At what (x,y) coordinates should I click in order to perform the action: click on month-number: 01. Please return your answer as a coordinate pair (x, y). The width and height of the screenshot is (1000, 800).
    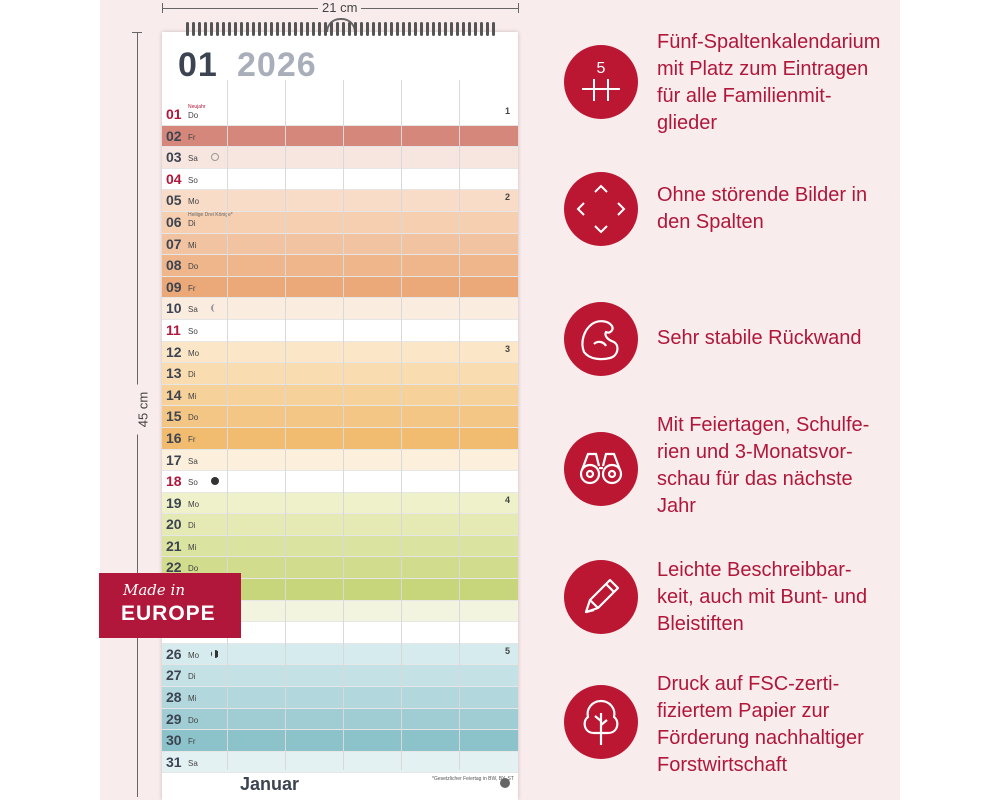
    Looking at the image, I should click on (198, 65).